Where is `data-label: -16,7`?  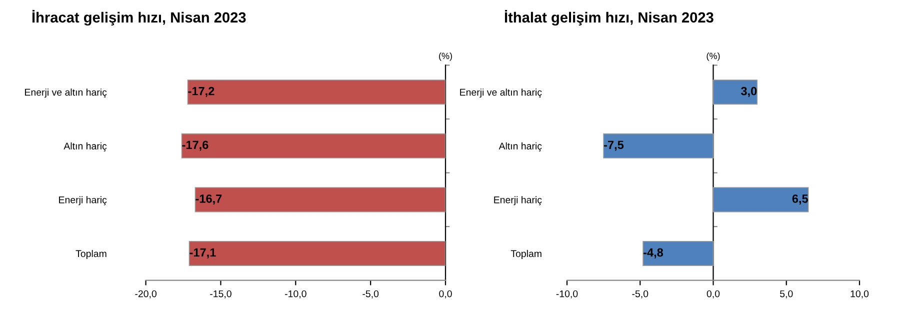 data-label: -16,7 is located at coordinates (209, 199).